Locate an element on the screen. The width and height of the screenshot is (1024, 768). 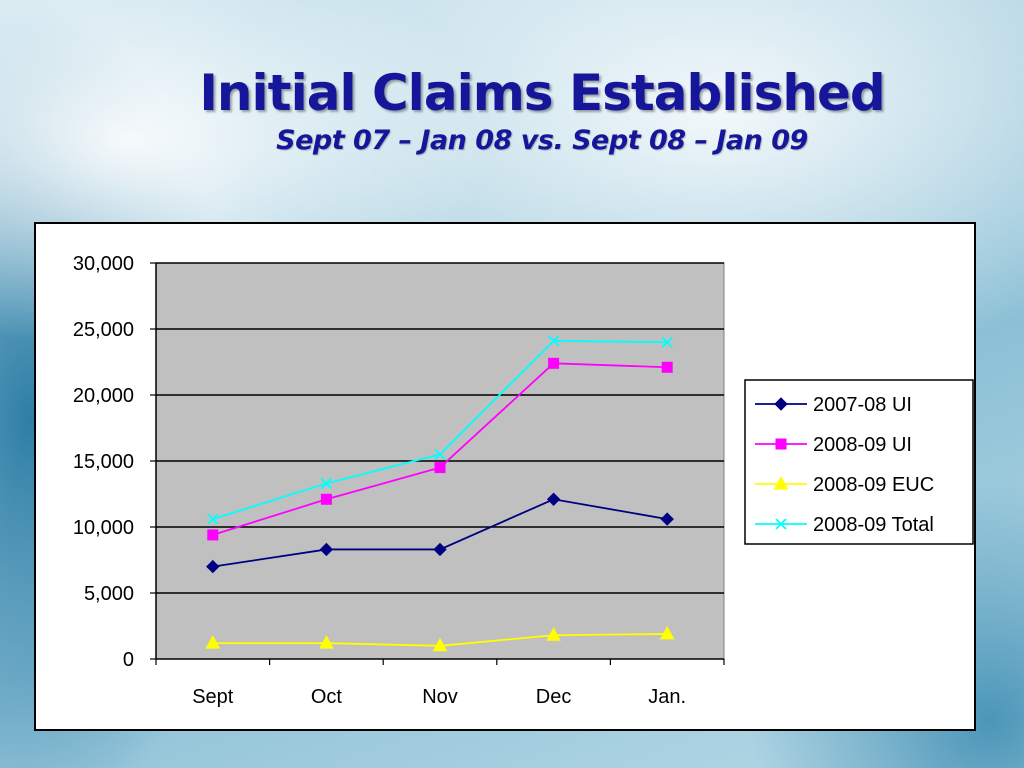
x-tick-label: Dec is located at coordinates (554, 697).